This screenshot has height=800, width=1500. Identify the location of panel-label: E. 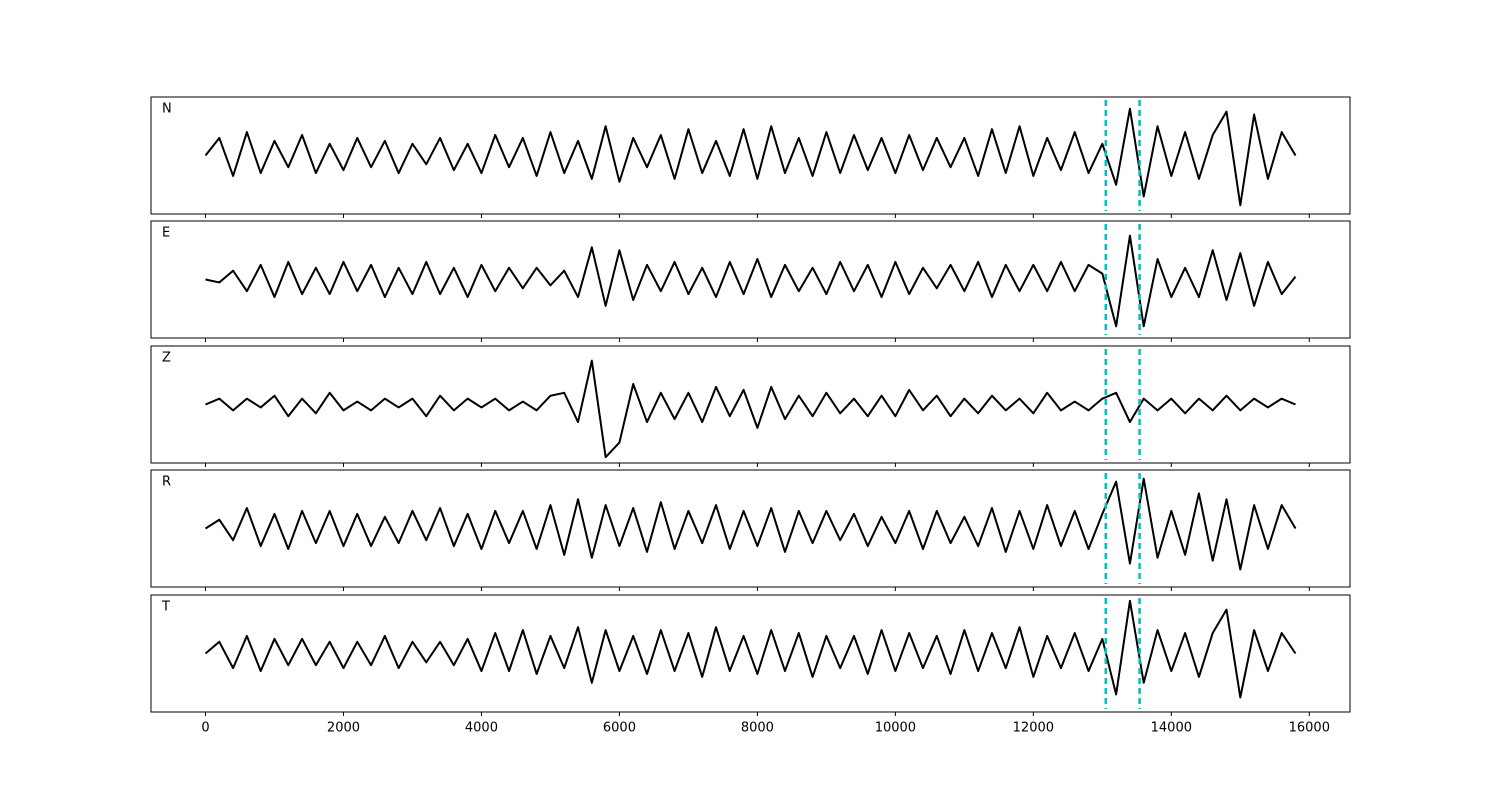
(166, 233).